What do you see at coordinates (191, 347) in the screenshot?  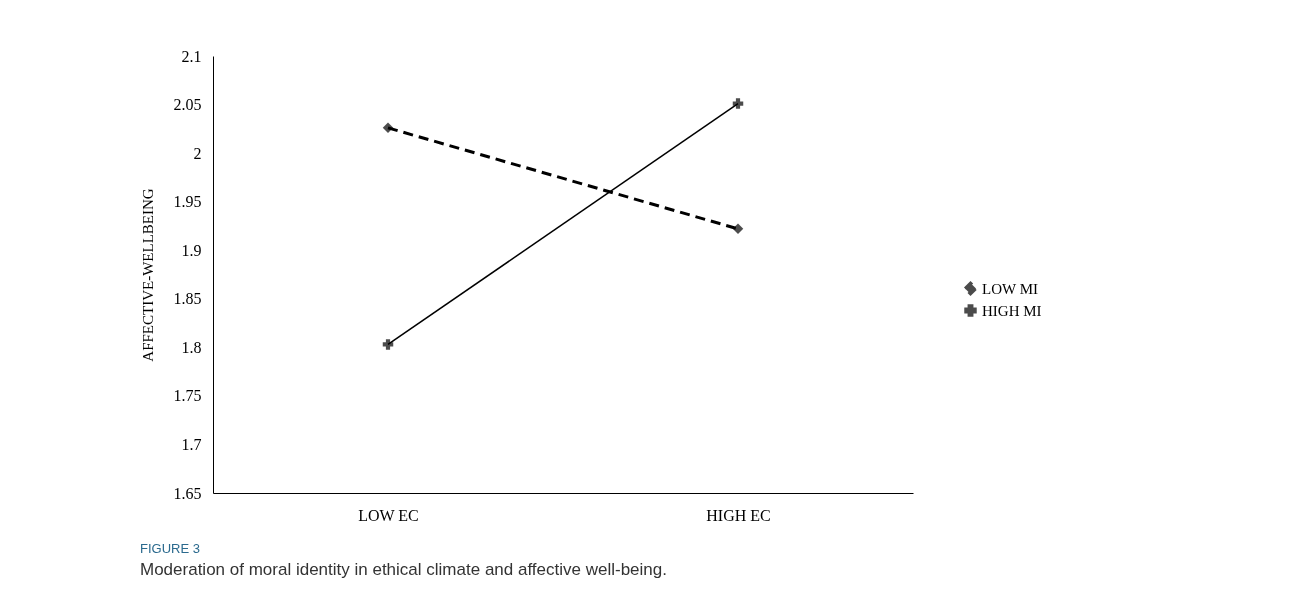 I see `y-tick-label: 1.8` at bounding box center [191, 347].